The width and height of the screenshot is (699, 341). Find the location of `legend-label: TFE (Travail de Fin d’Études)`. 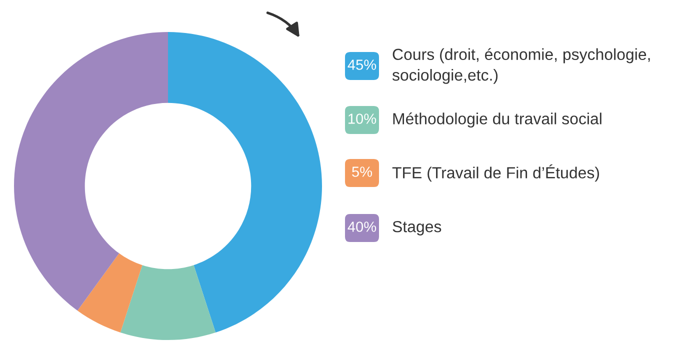

legend-label: TFE (Travail de Fin d’Études) is located at coordinates (495, 173).